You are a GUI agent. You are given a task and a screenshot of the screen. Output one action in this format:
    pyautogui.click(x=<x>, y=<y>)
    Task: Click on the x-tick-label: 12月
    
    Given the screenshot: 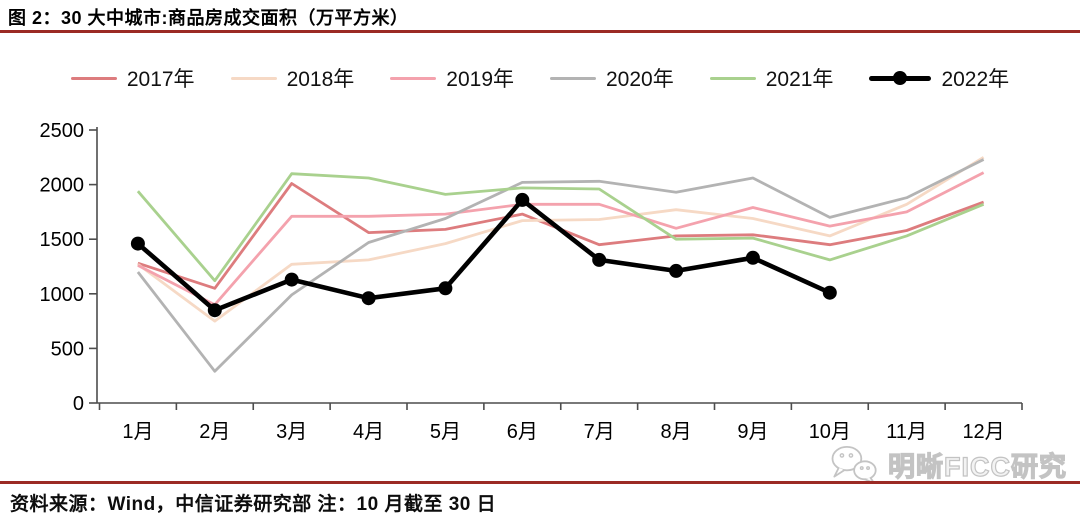 What is the action you would take?
    pyautogui.click(x=983, y=432)
    